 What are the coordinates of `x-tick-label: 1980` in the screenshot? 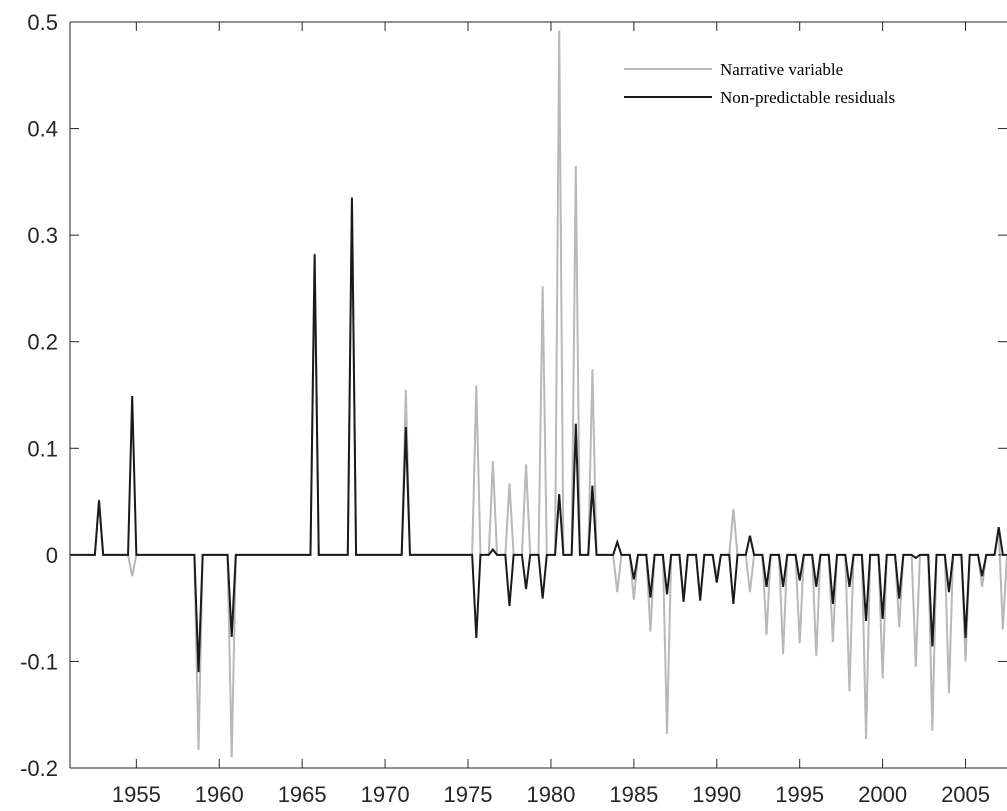 It's located at (550, 794).